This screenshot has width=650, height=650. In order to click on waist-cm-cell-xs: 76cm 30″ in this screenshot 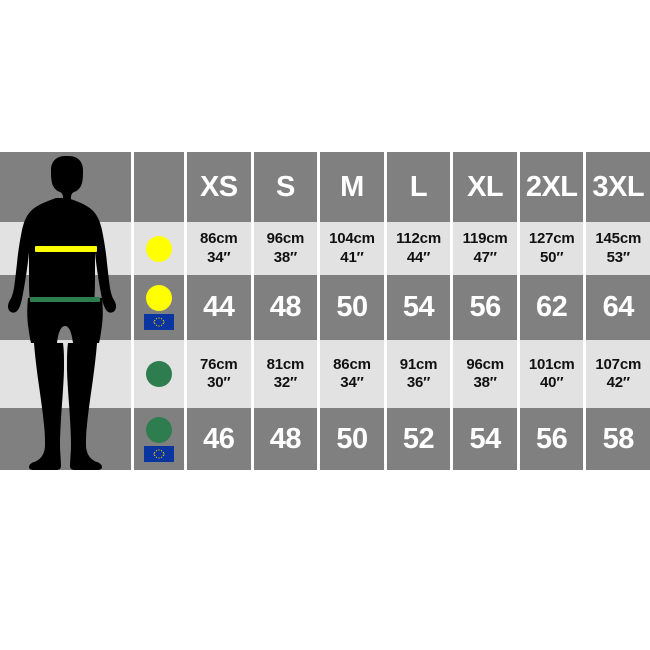, I will do `click(219, 374)`.